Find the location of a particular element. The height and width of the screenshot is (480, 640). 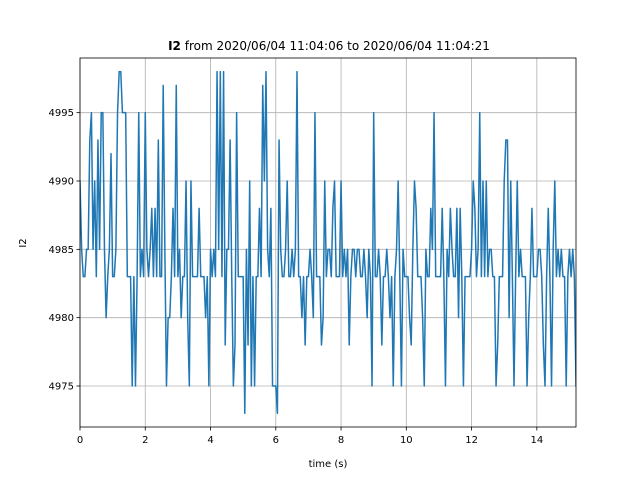

x-tick-label: 2 is located at coordinates (145, 440).